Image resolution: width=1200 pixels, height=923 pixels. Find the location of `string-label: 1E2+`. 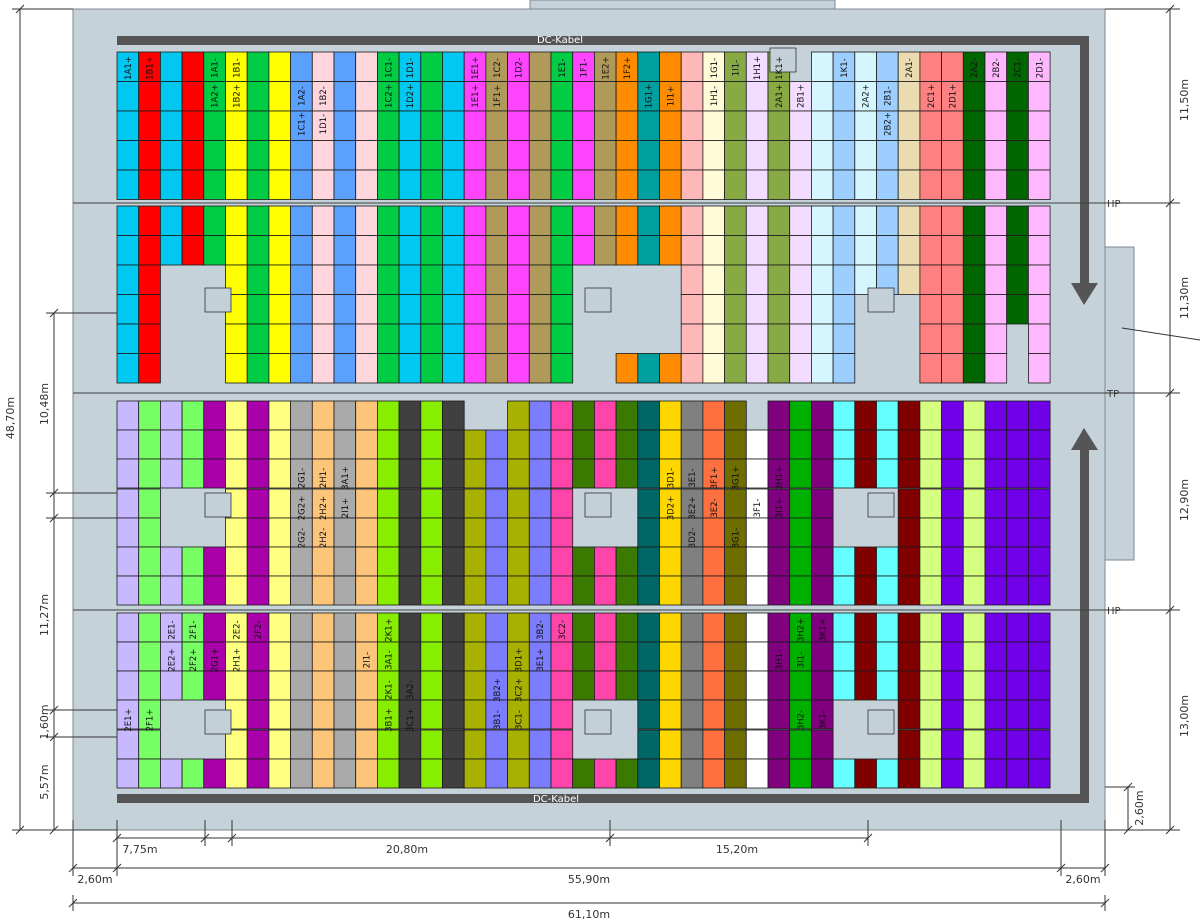

string-label: 1E2+ is located at coordinates (606, 67).